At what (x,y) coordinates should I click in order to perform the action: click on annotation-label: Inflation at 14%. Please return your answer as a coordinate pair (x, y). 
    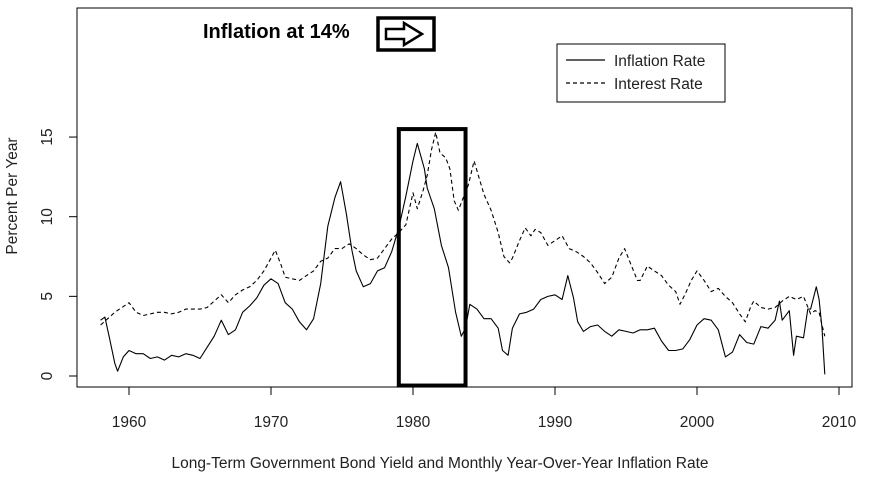
    Looking at the image, I should click on (276, 32).